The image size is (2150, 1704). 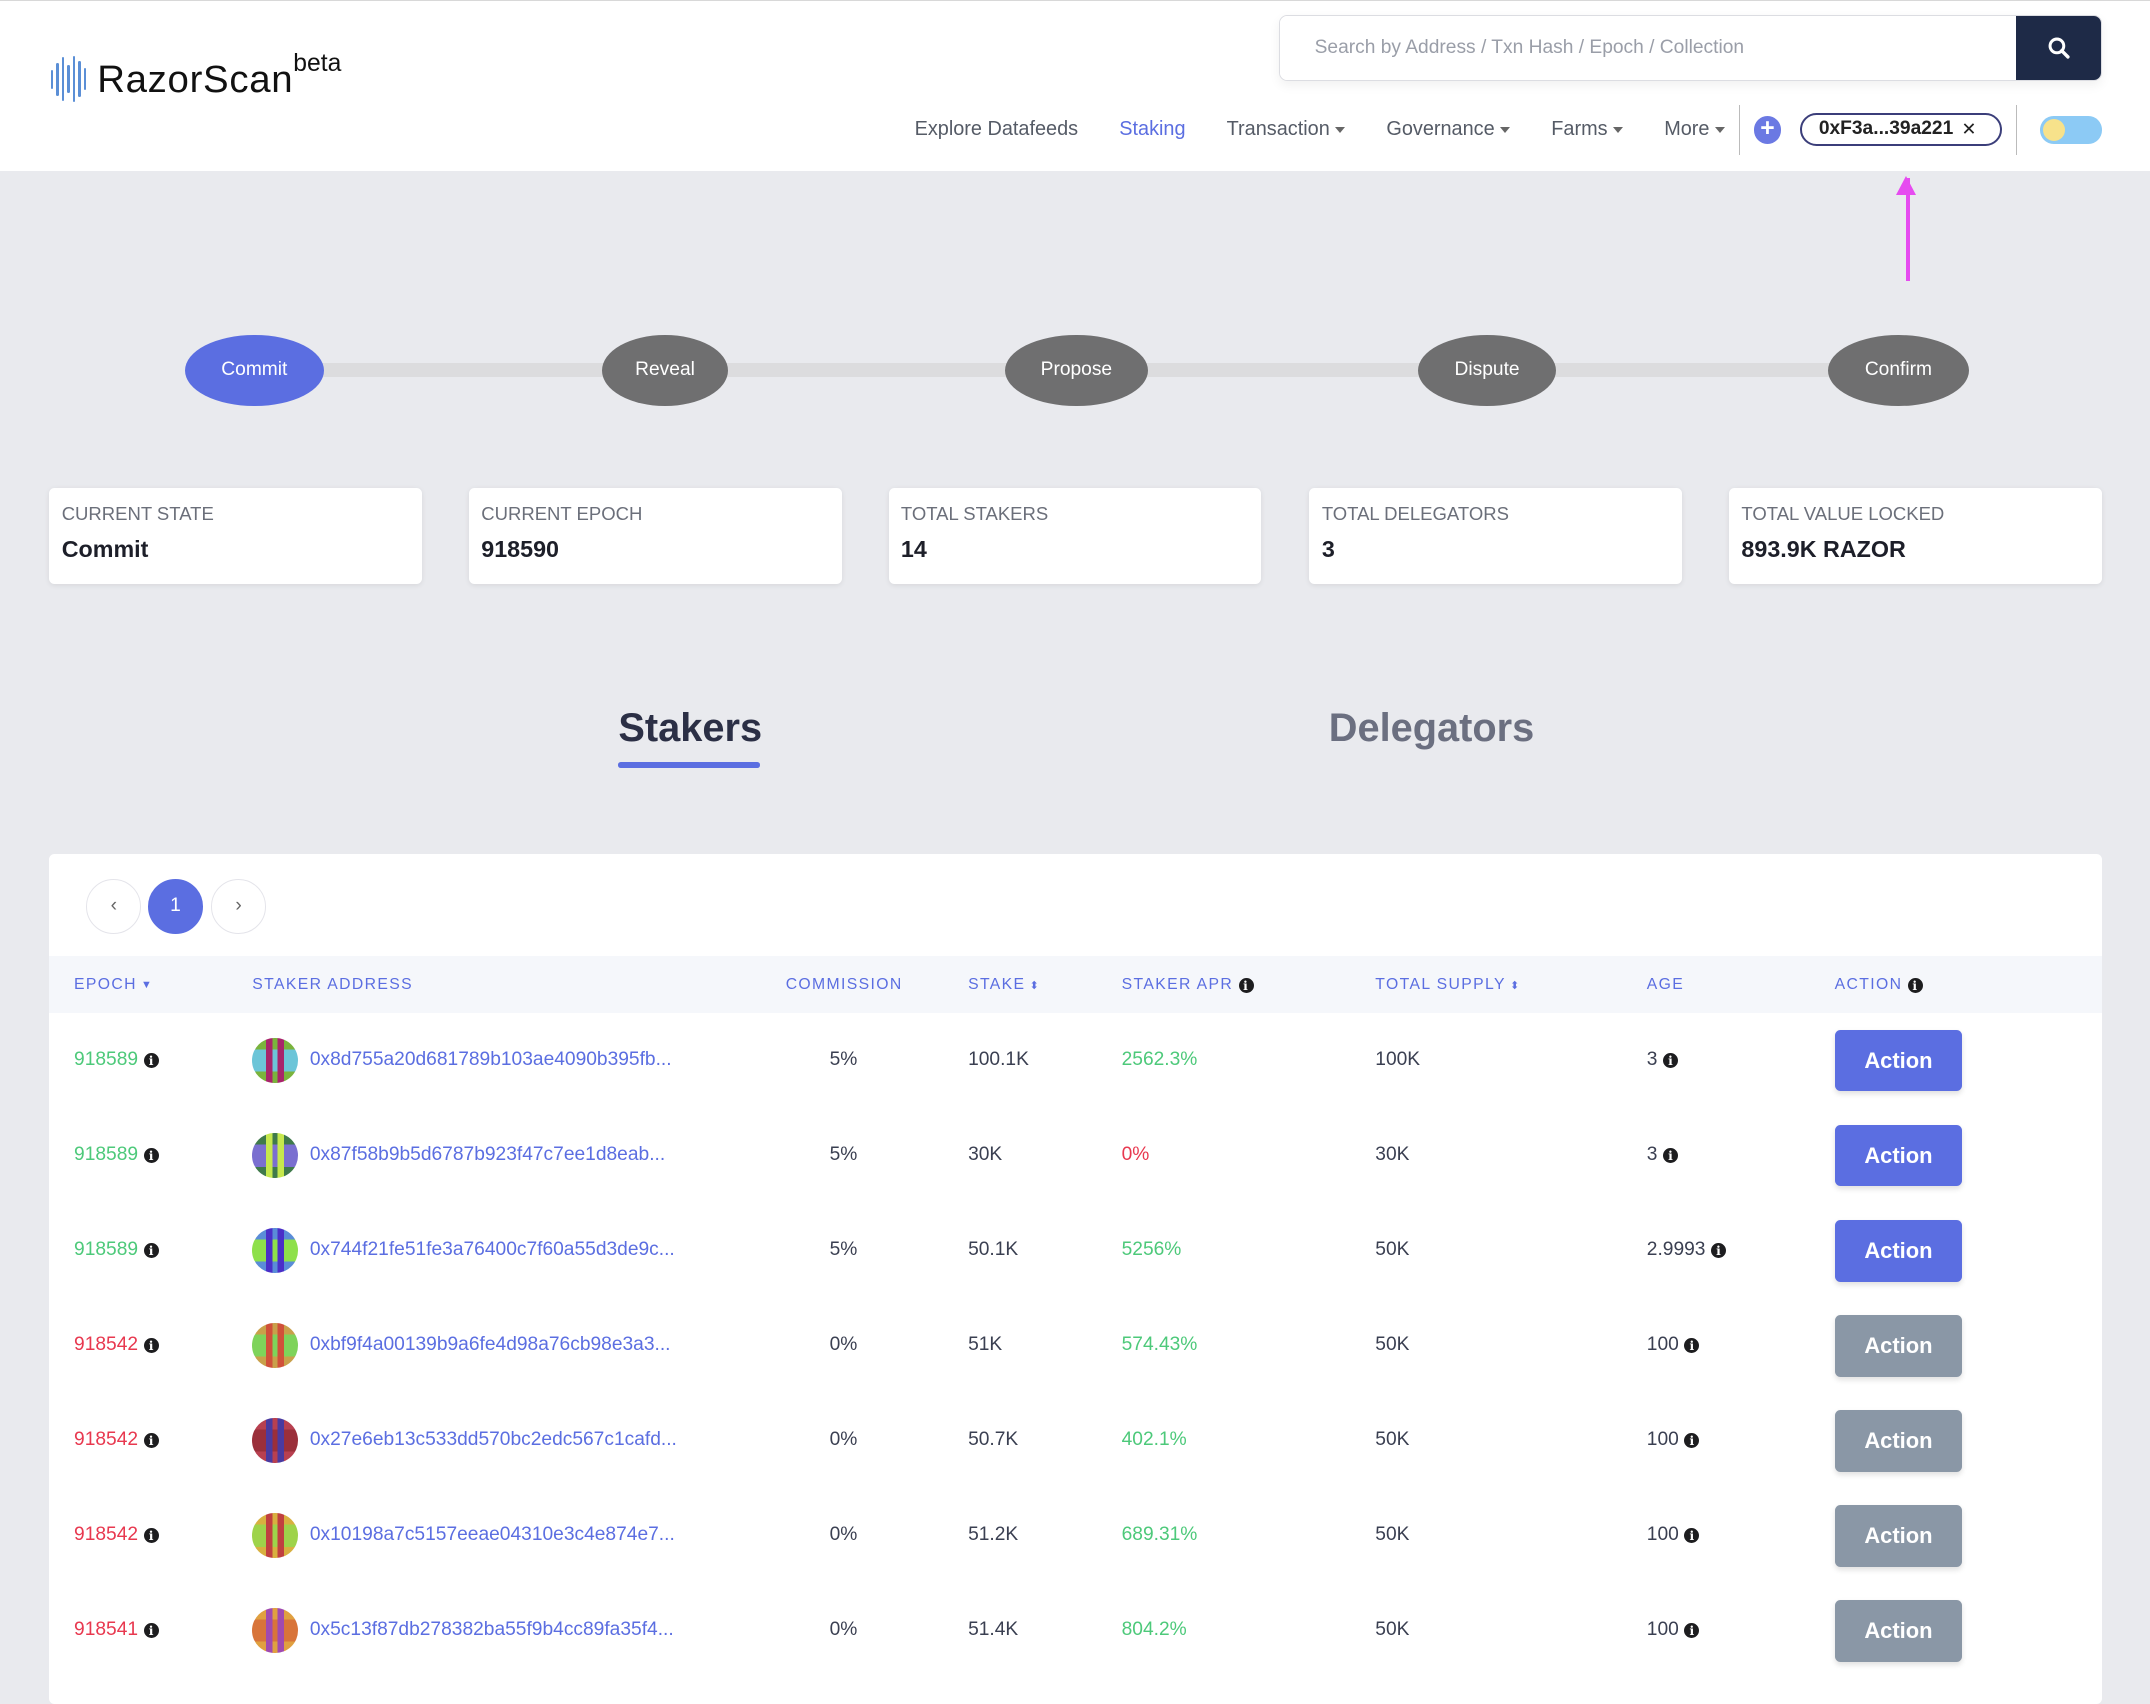 What do you see at coordinates (690, 736) in the screenshot?
I see `tab-stakers: Stakers` at bounding box center [690, 736].